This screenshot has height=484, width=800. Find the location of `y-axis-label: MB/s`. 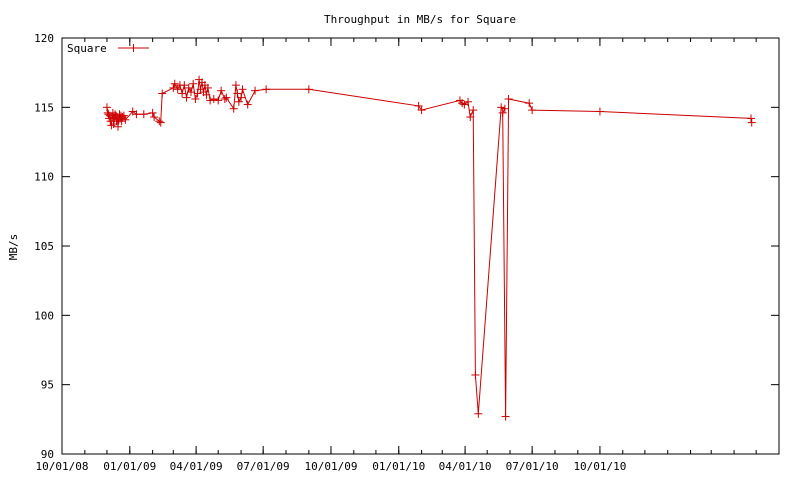

y-axis-label: MB/s is located at coordinates (13, 247).